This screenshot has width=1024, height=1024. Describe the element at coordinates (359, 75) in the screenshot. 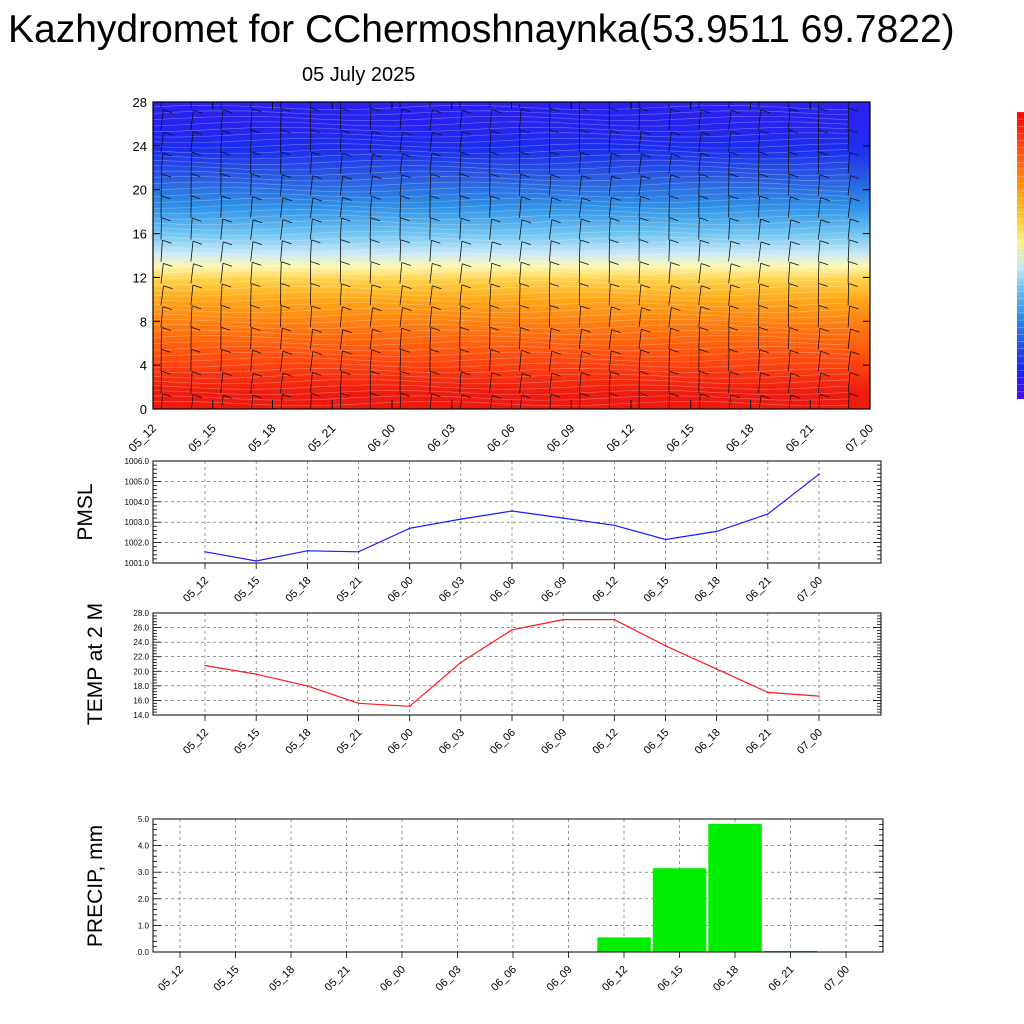

I see `chart-date: 05 July 2025` at that location.